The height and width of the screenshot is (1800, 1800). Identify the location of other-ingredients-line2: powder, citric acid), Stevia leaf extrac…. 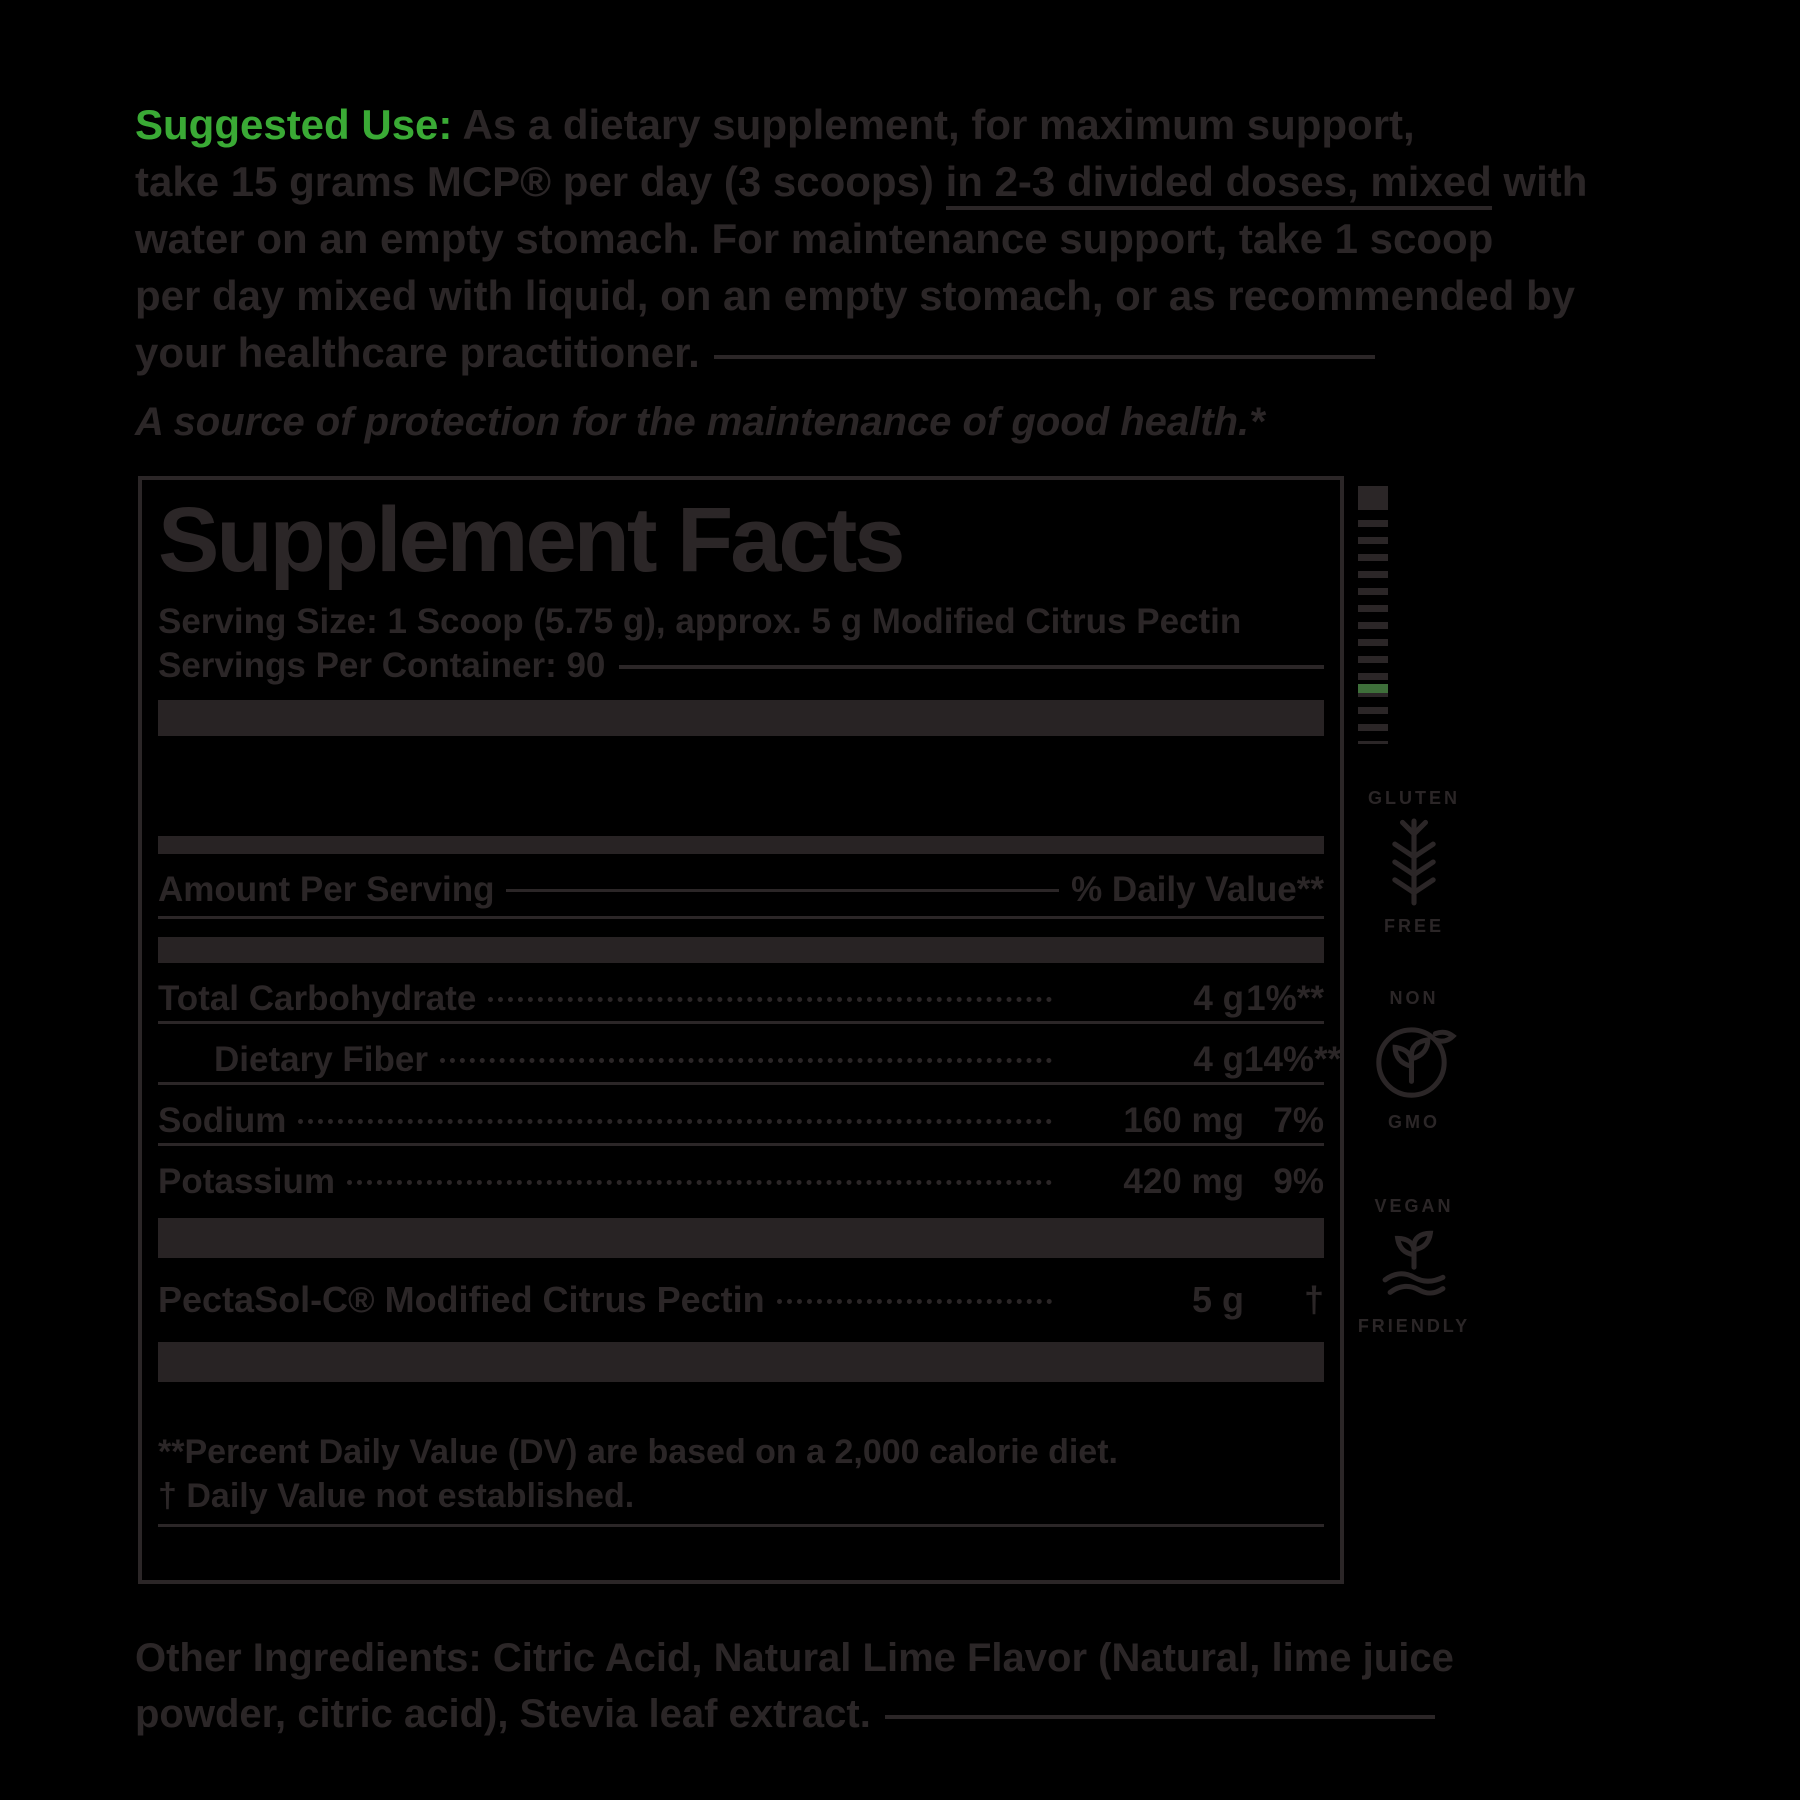
(785, 1714).